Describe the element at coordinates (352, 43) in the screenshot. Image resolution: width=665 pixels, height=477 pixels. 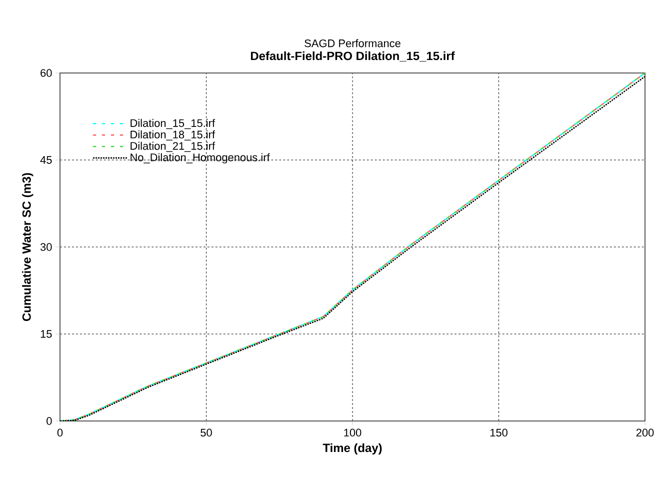
I see `chart-subtitle: SAGD Performance` at that location.